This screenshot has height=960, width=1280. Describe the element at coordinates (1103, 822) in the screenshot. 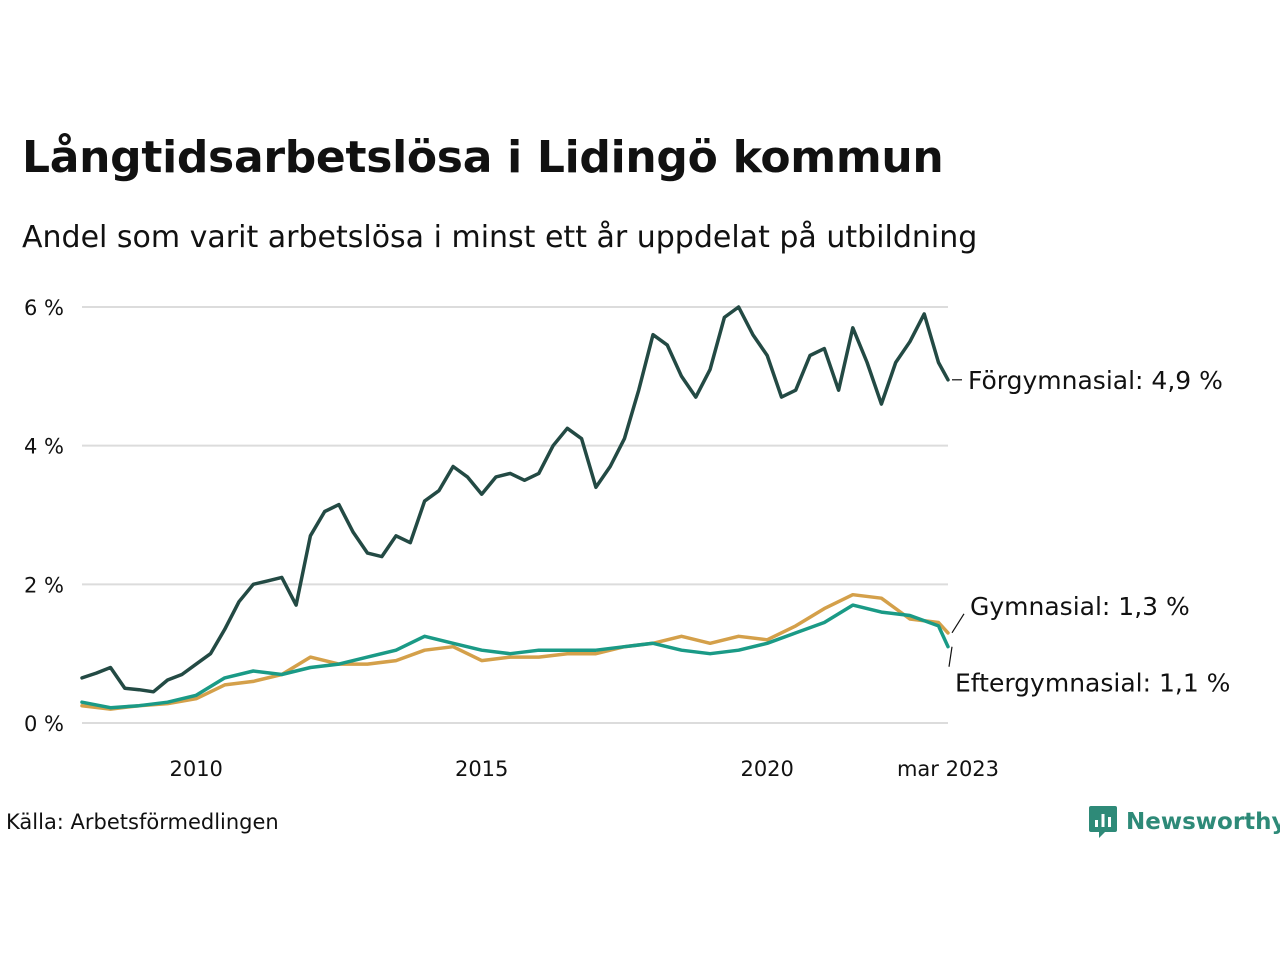

I see `newsworthy-logo-icon` at that location.